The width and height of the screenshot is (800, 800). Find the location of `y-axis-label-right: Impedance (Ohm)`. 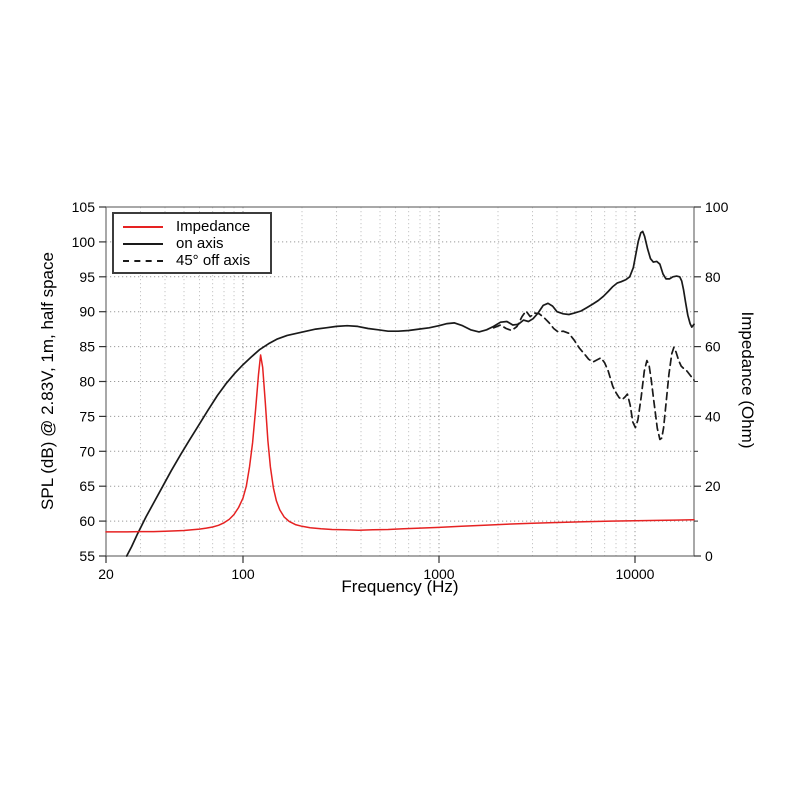

y-axis-label-right: Impedance (Ohm) is located at coordinates (747, 380).